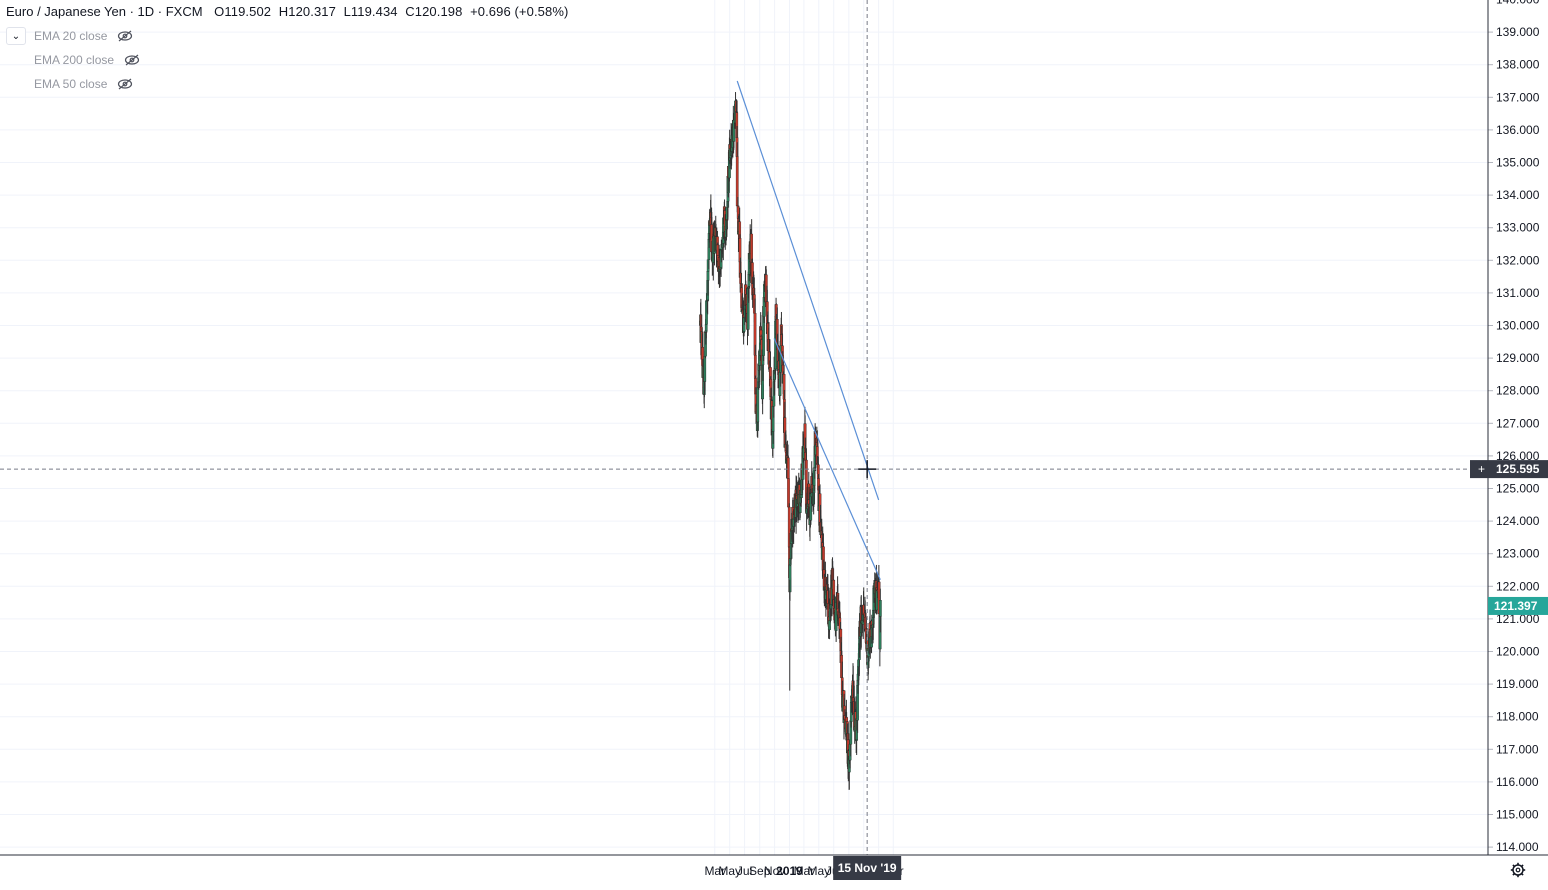 This screenshot has width=1548, height=890. What do you see at coordinates (71, 84) in the screenshot?
I see `indicator-label: EMA 50 close` at bounding box center [71, 84].